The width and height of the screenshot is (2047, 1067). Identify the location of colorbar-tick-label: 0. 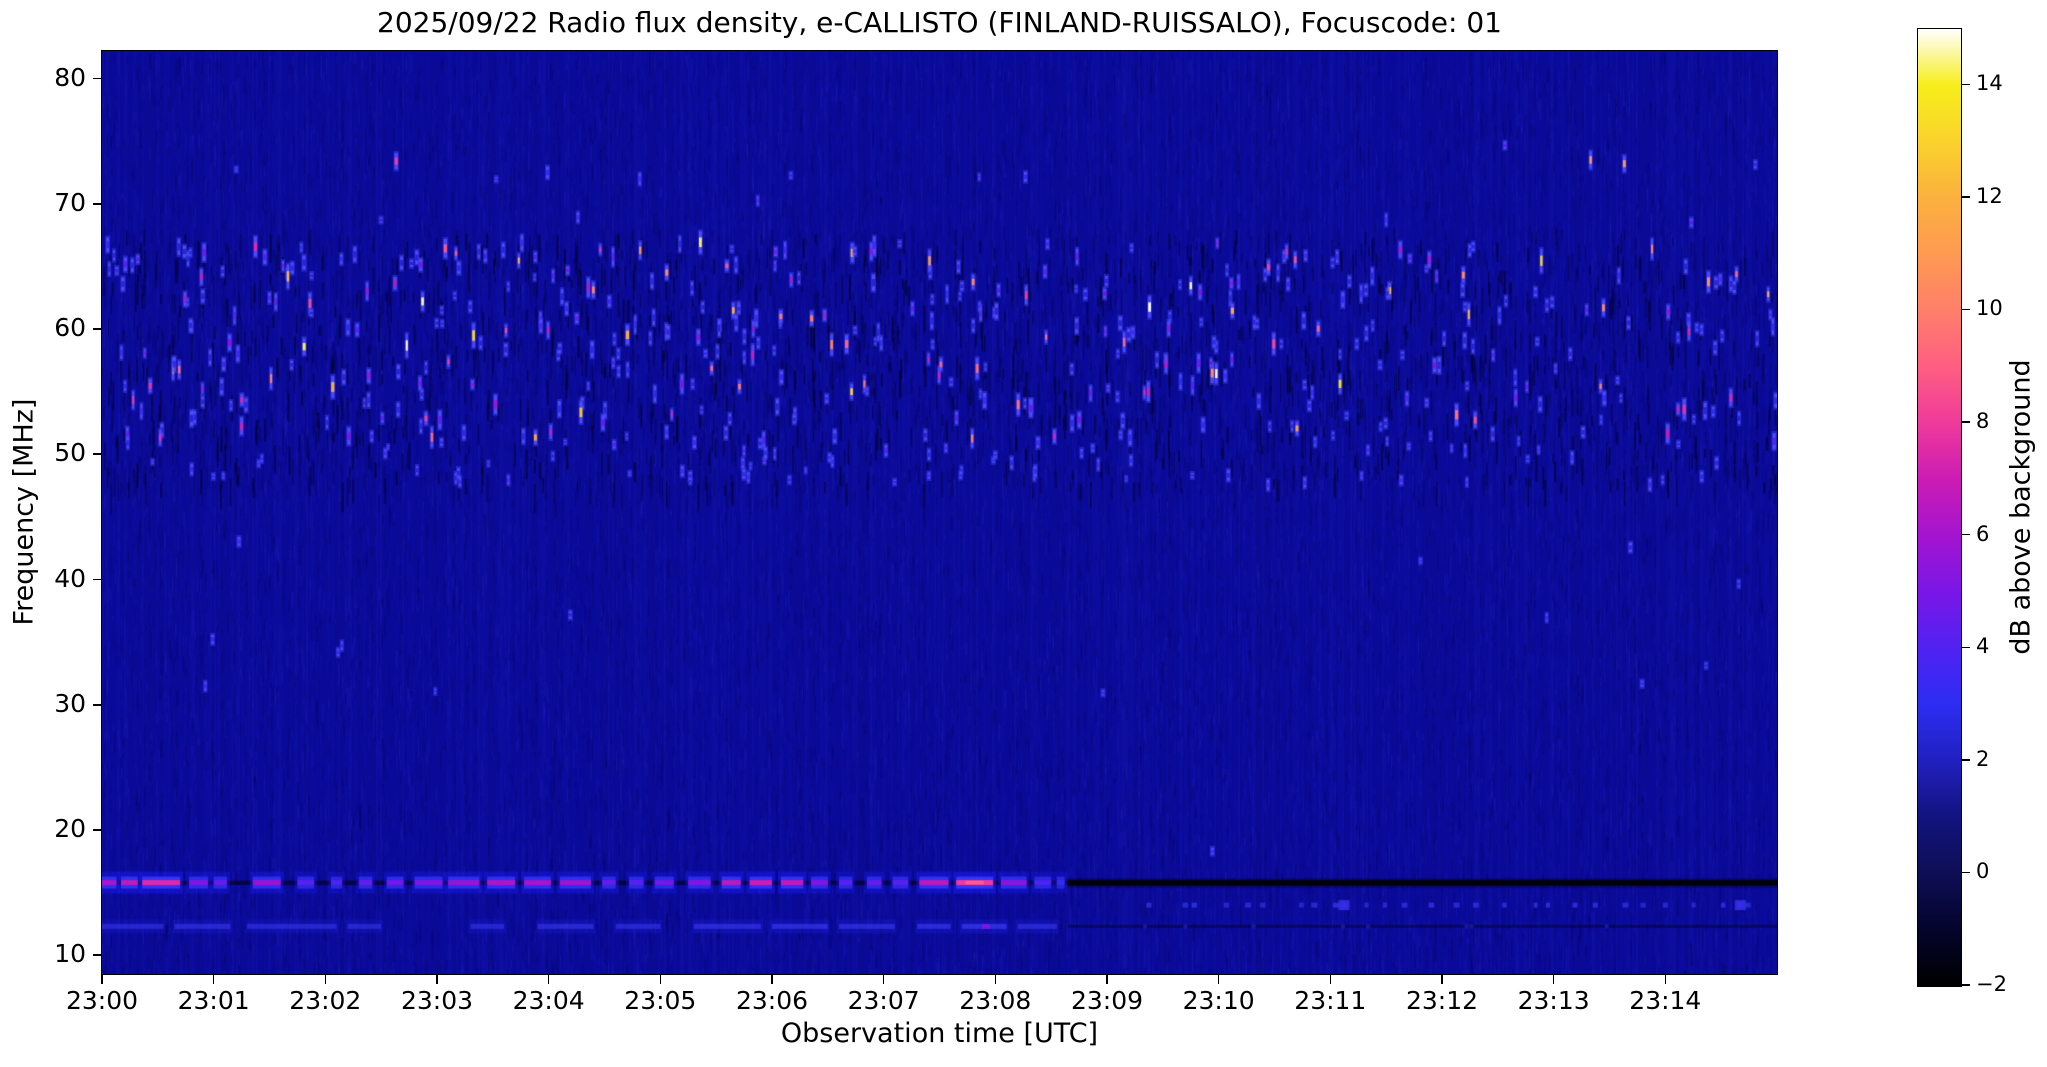
(1983, 871).